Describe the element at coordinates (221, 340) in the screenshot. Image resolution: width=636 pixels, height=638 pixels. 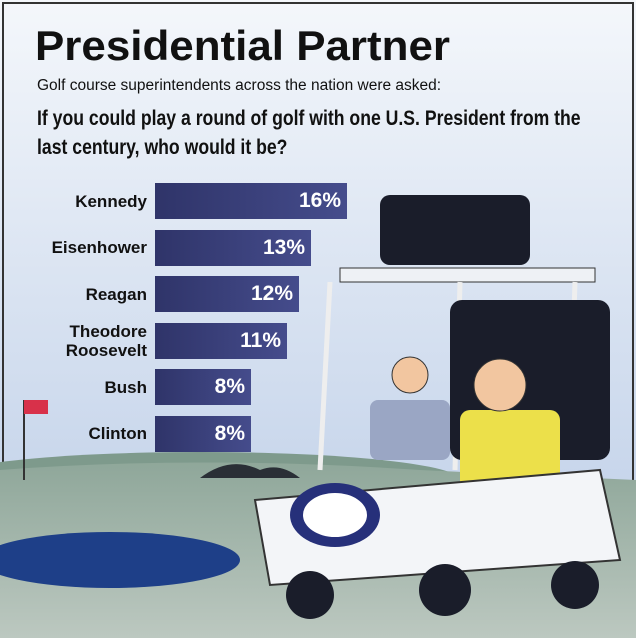
I see `bar: 11%` at that location.